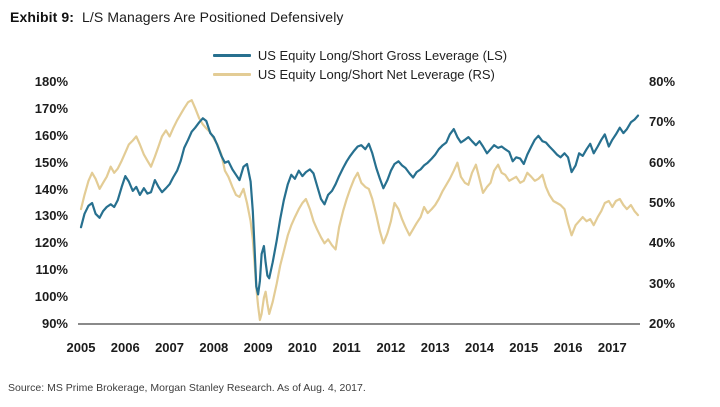  Describe the element at coordinates (302, 347) in the screenshot. I see `x-axis-tick: 2010` at that location.